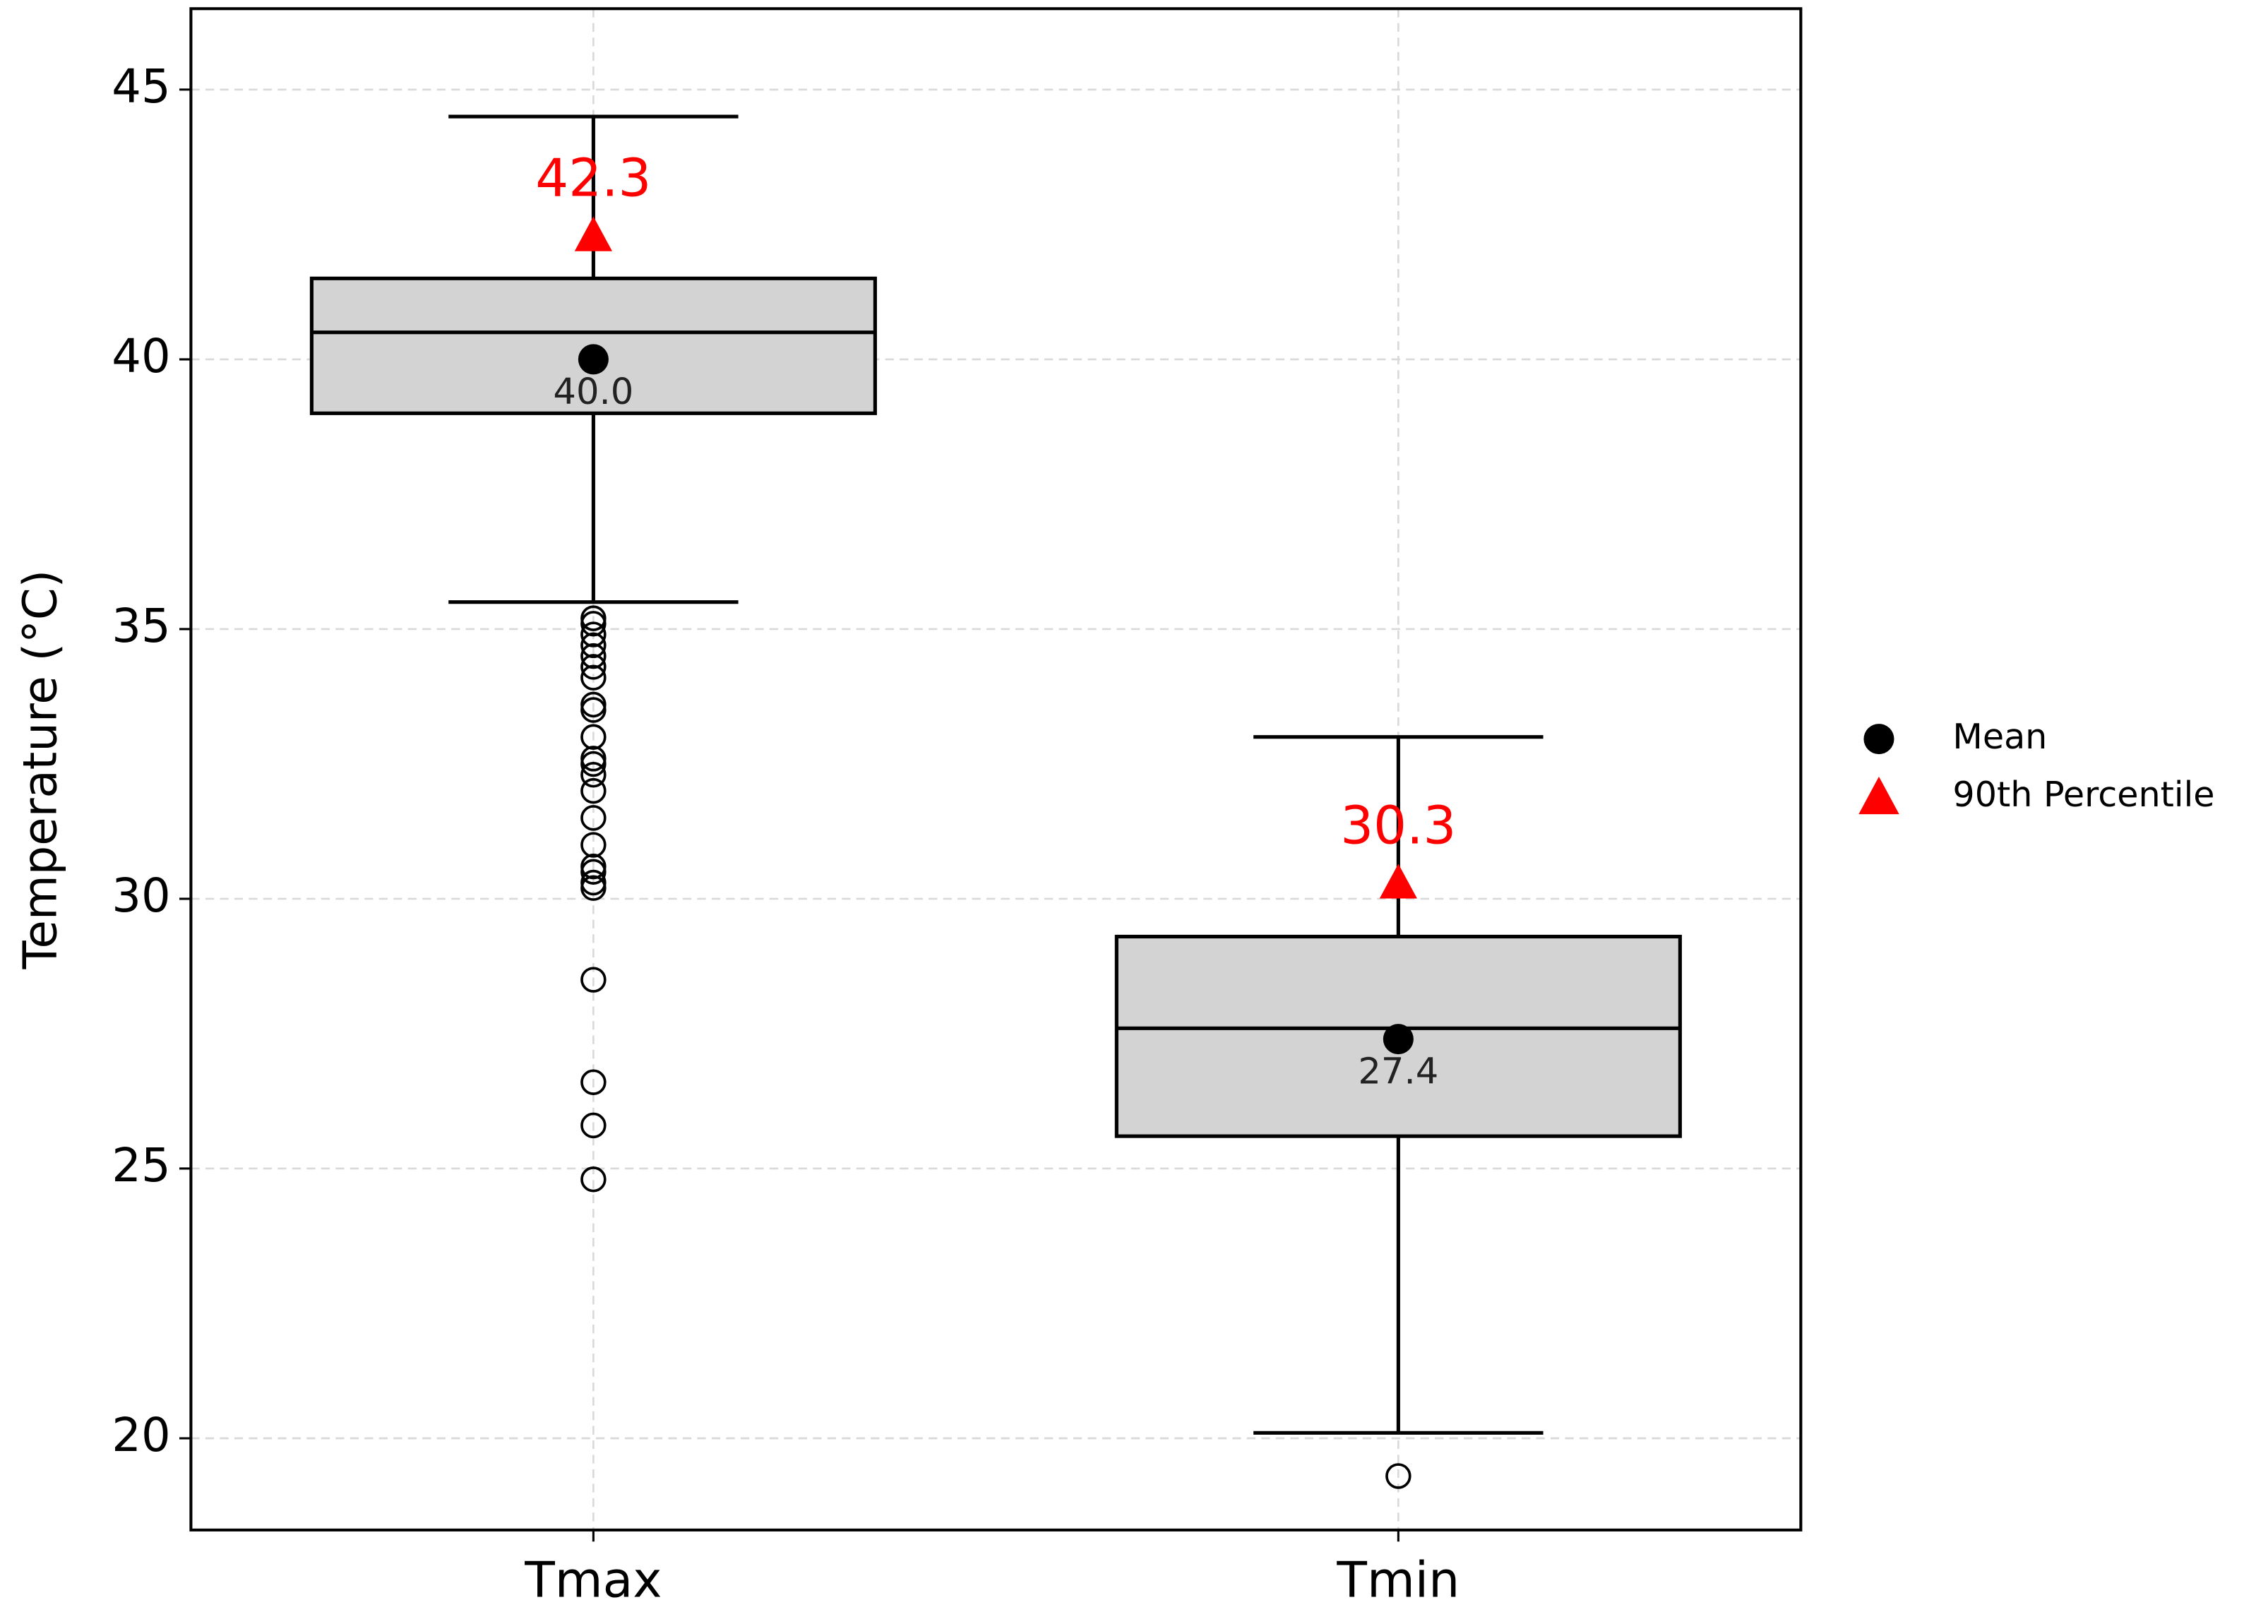 This screenshot has width=2268, height=1624. Describe the element at coordinates (1398, 1072) in the screenshot. I see `mean-label: 27.4` at that location.